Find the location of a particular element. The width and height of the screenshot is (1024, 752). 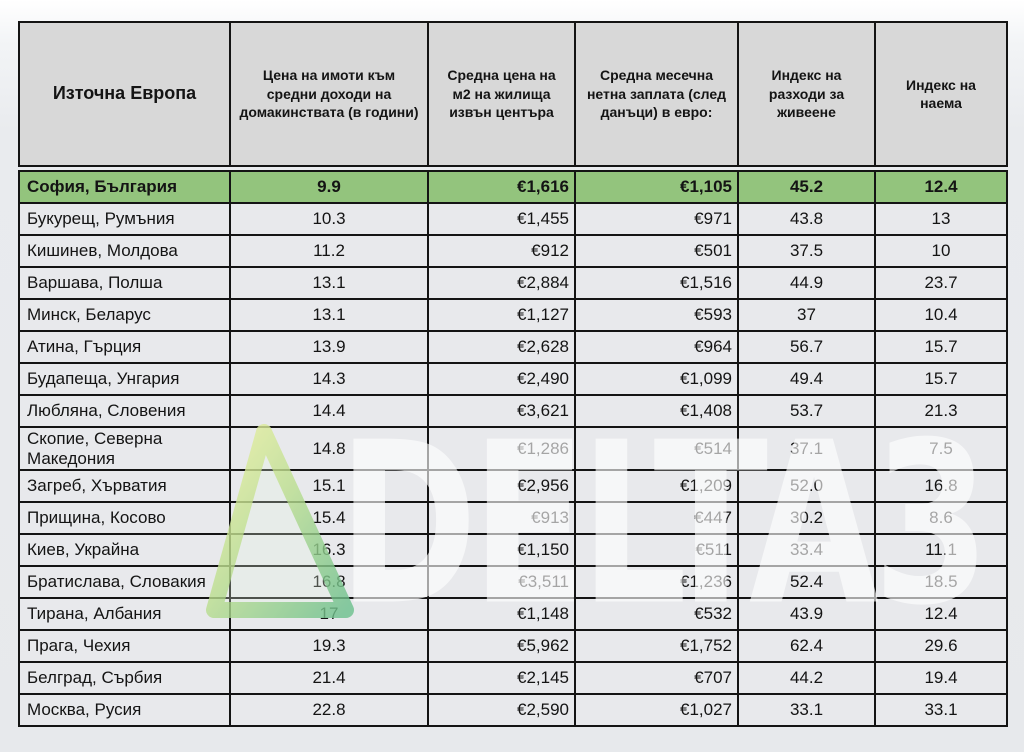

city-cell: Кишинев, Молдова is located at coordinates (124, 251).